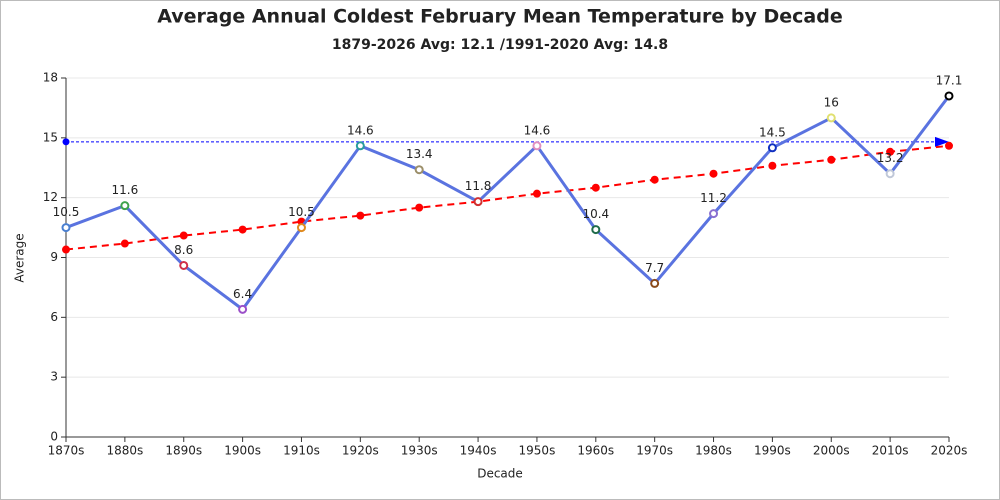 The image size is (1000, 500). I want to click on y-axis-title: Average, so click(20, 257).